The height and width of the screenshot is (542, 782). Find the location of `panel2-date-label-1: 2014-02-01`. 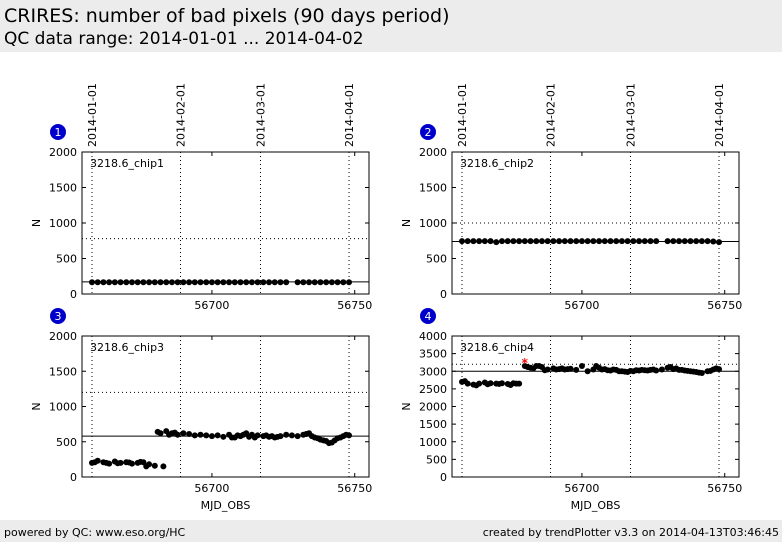

panel2-date-label-1: 2014-02-01 is located at coordinates (551, 115).